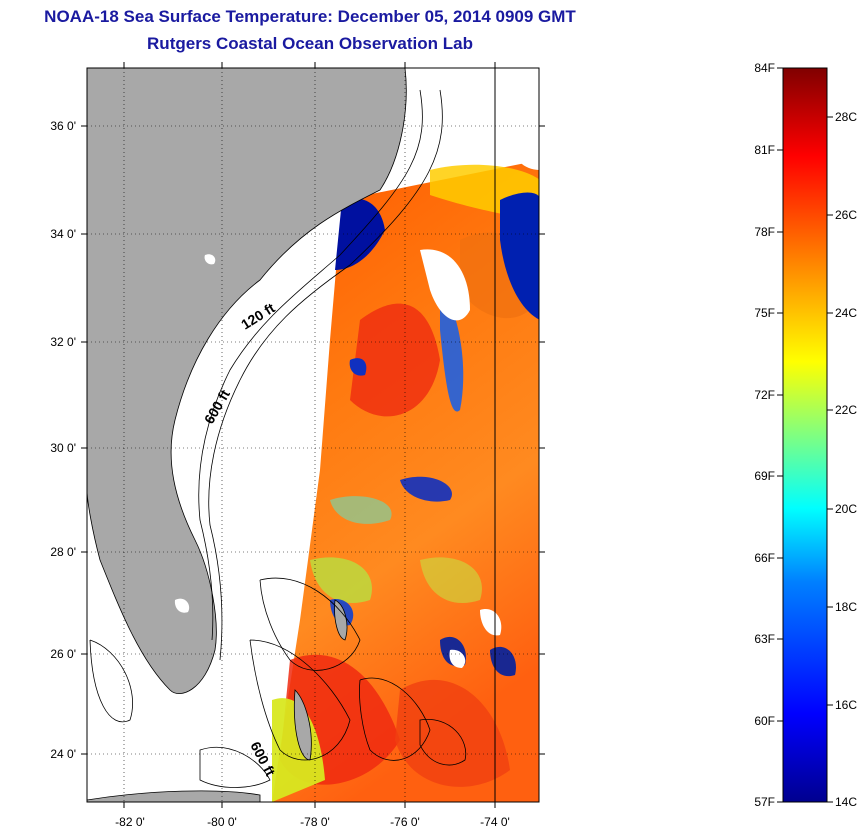 The width and height of the screenshot is (864, 832). Describe the element at coordinates (764, 232) in the screenshot. I see `colorbar-f-78: 78F` at that location.